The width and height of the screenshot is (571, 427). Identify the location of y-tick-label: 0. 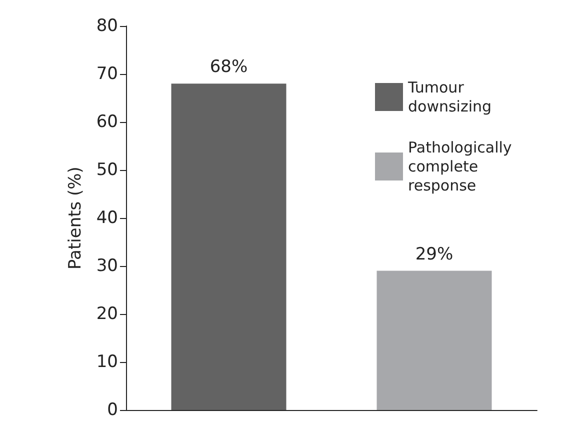
(112, 410).